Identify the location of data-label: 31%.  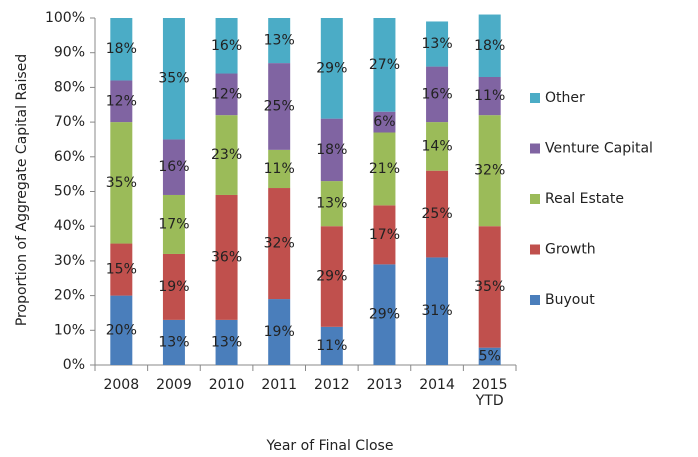
(437, 311).